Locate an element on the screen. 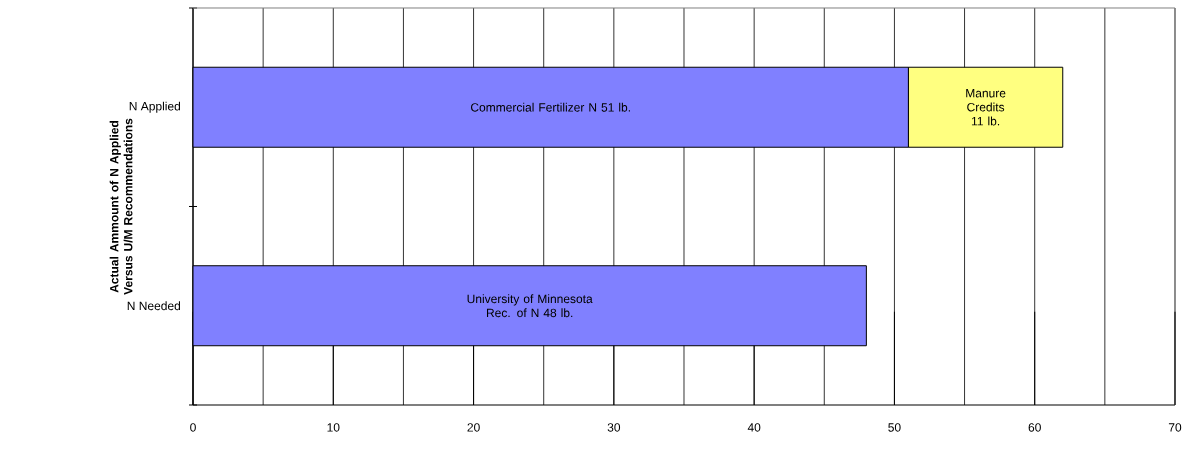 This screenshot has width=1194, height=457. data-label: Commercial Fertilizer N 51 lb. is located at coordinates (550, 107).